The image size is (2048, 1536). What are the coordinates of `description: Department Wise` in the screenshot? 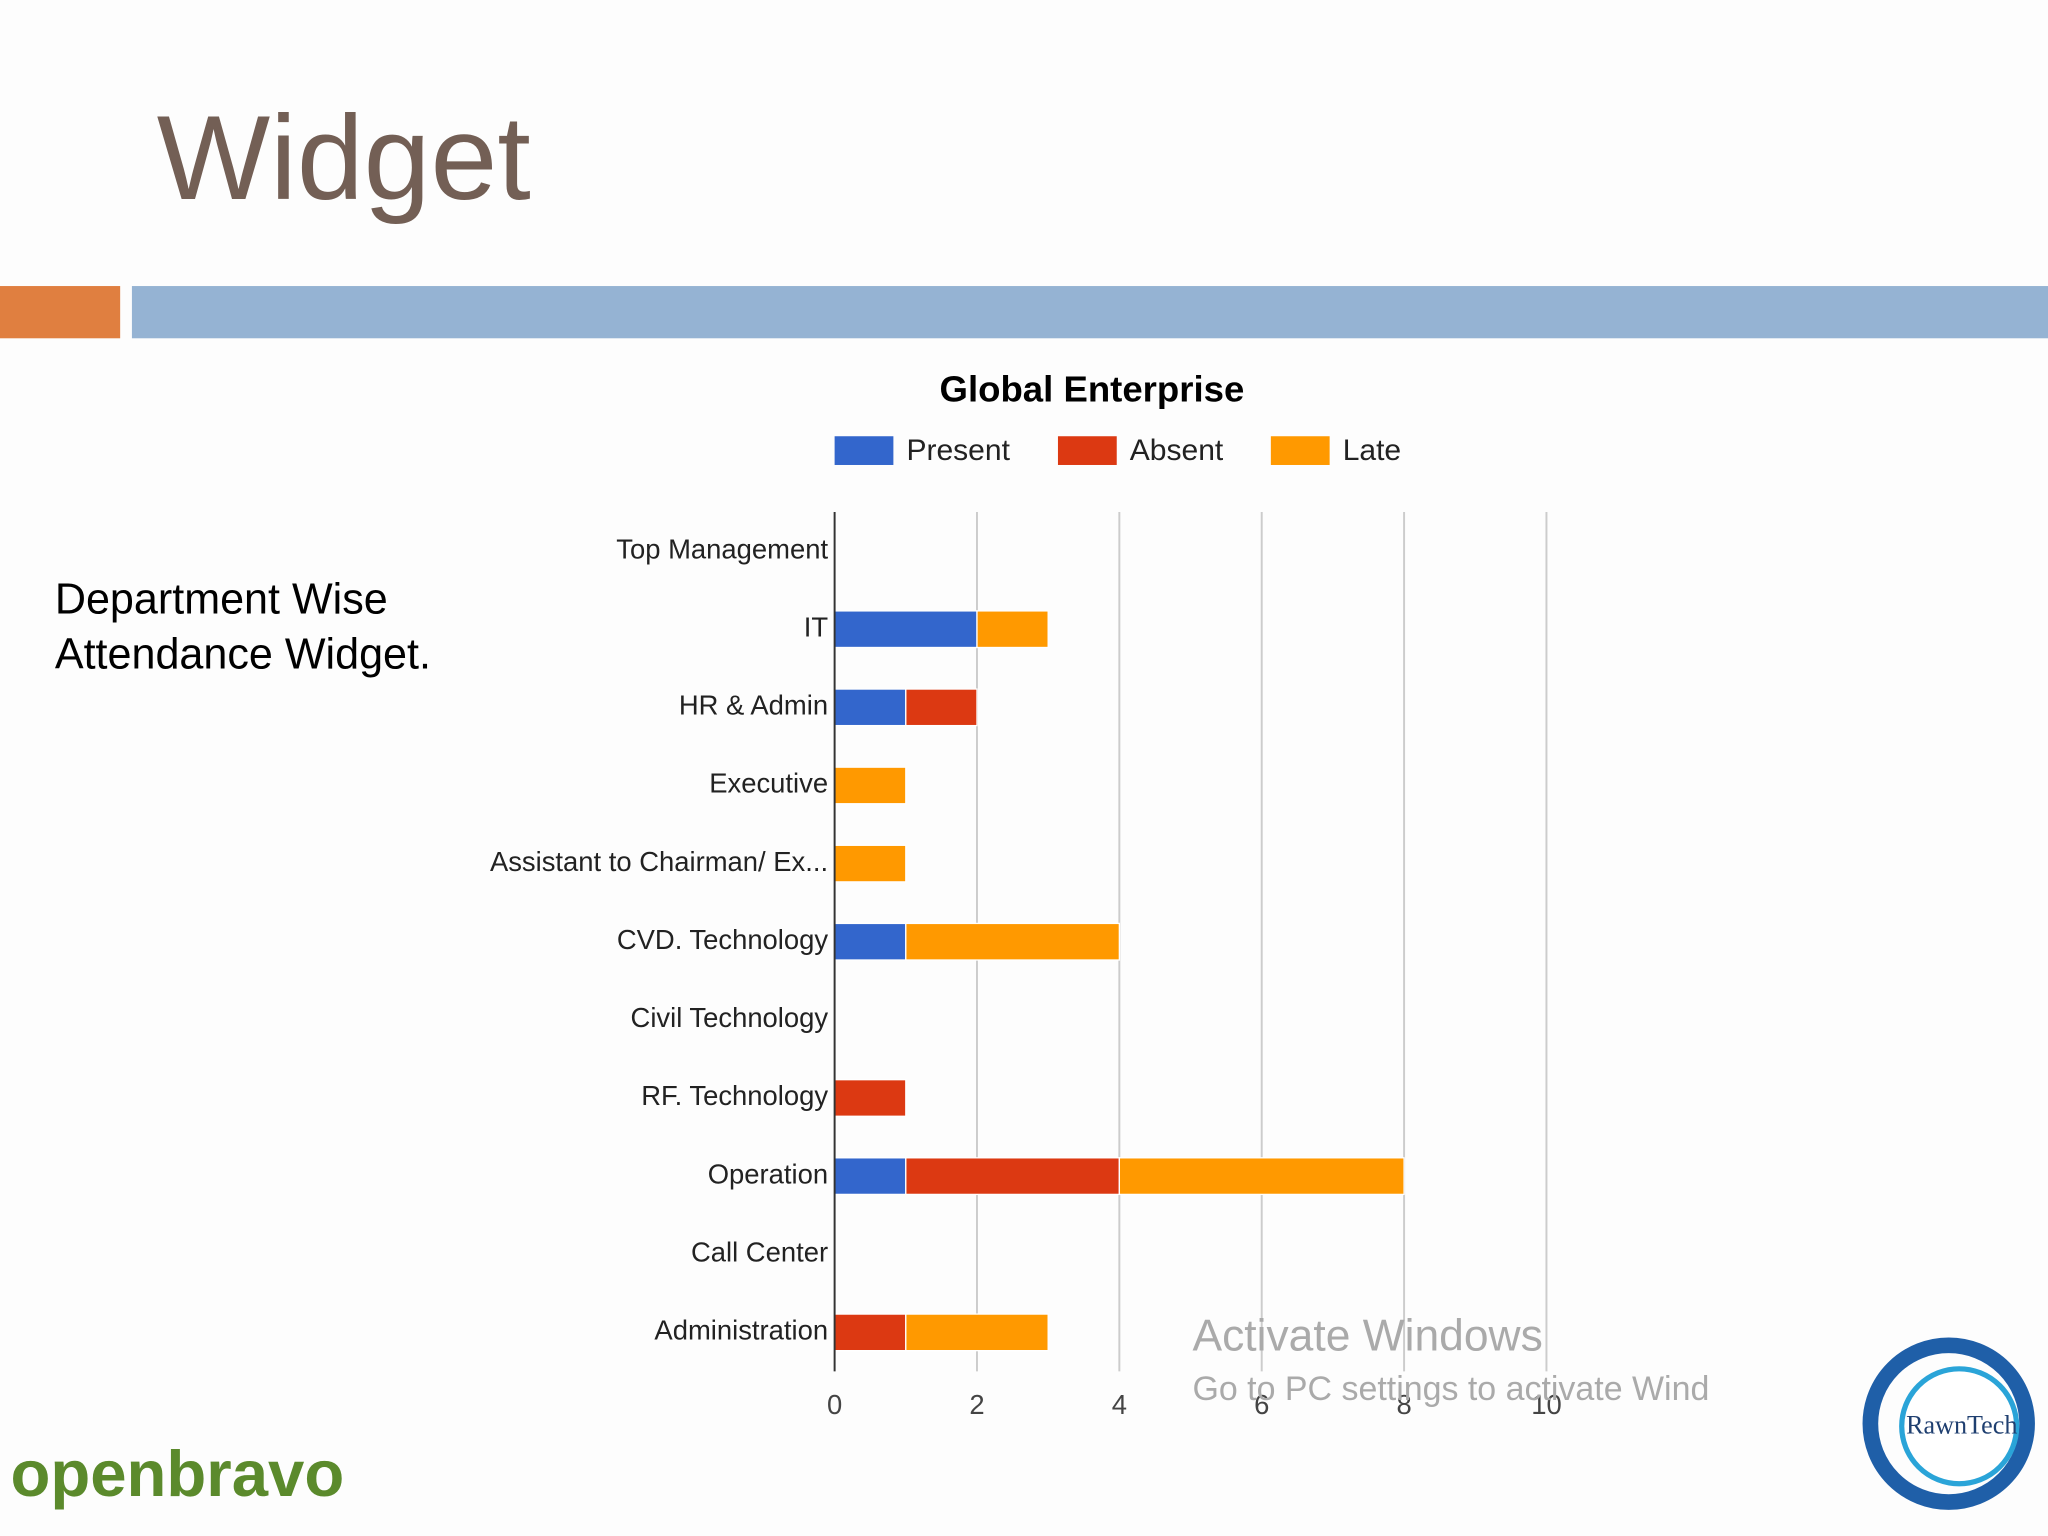 It's located at (221, 600).